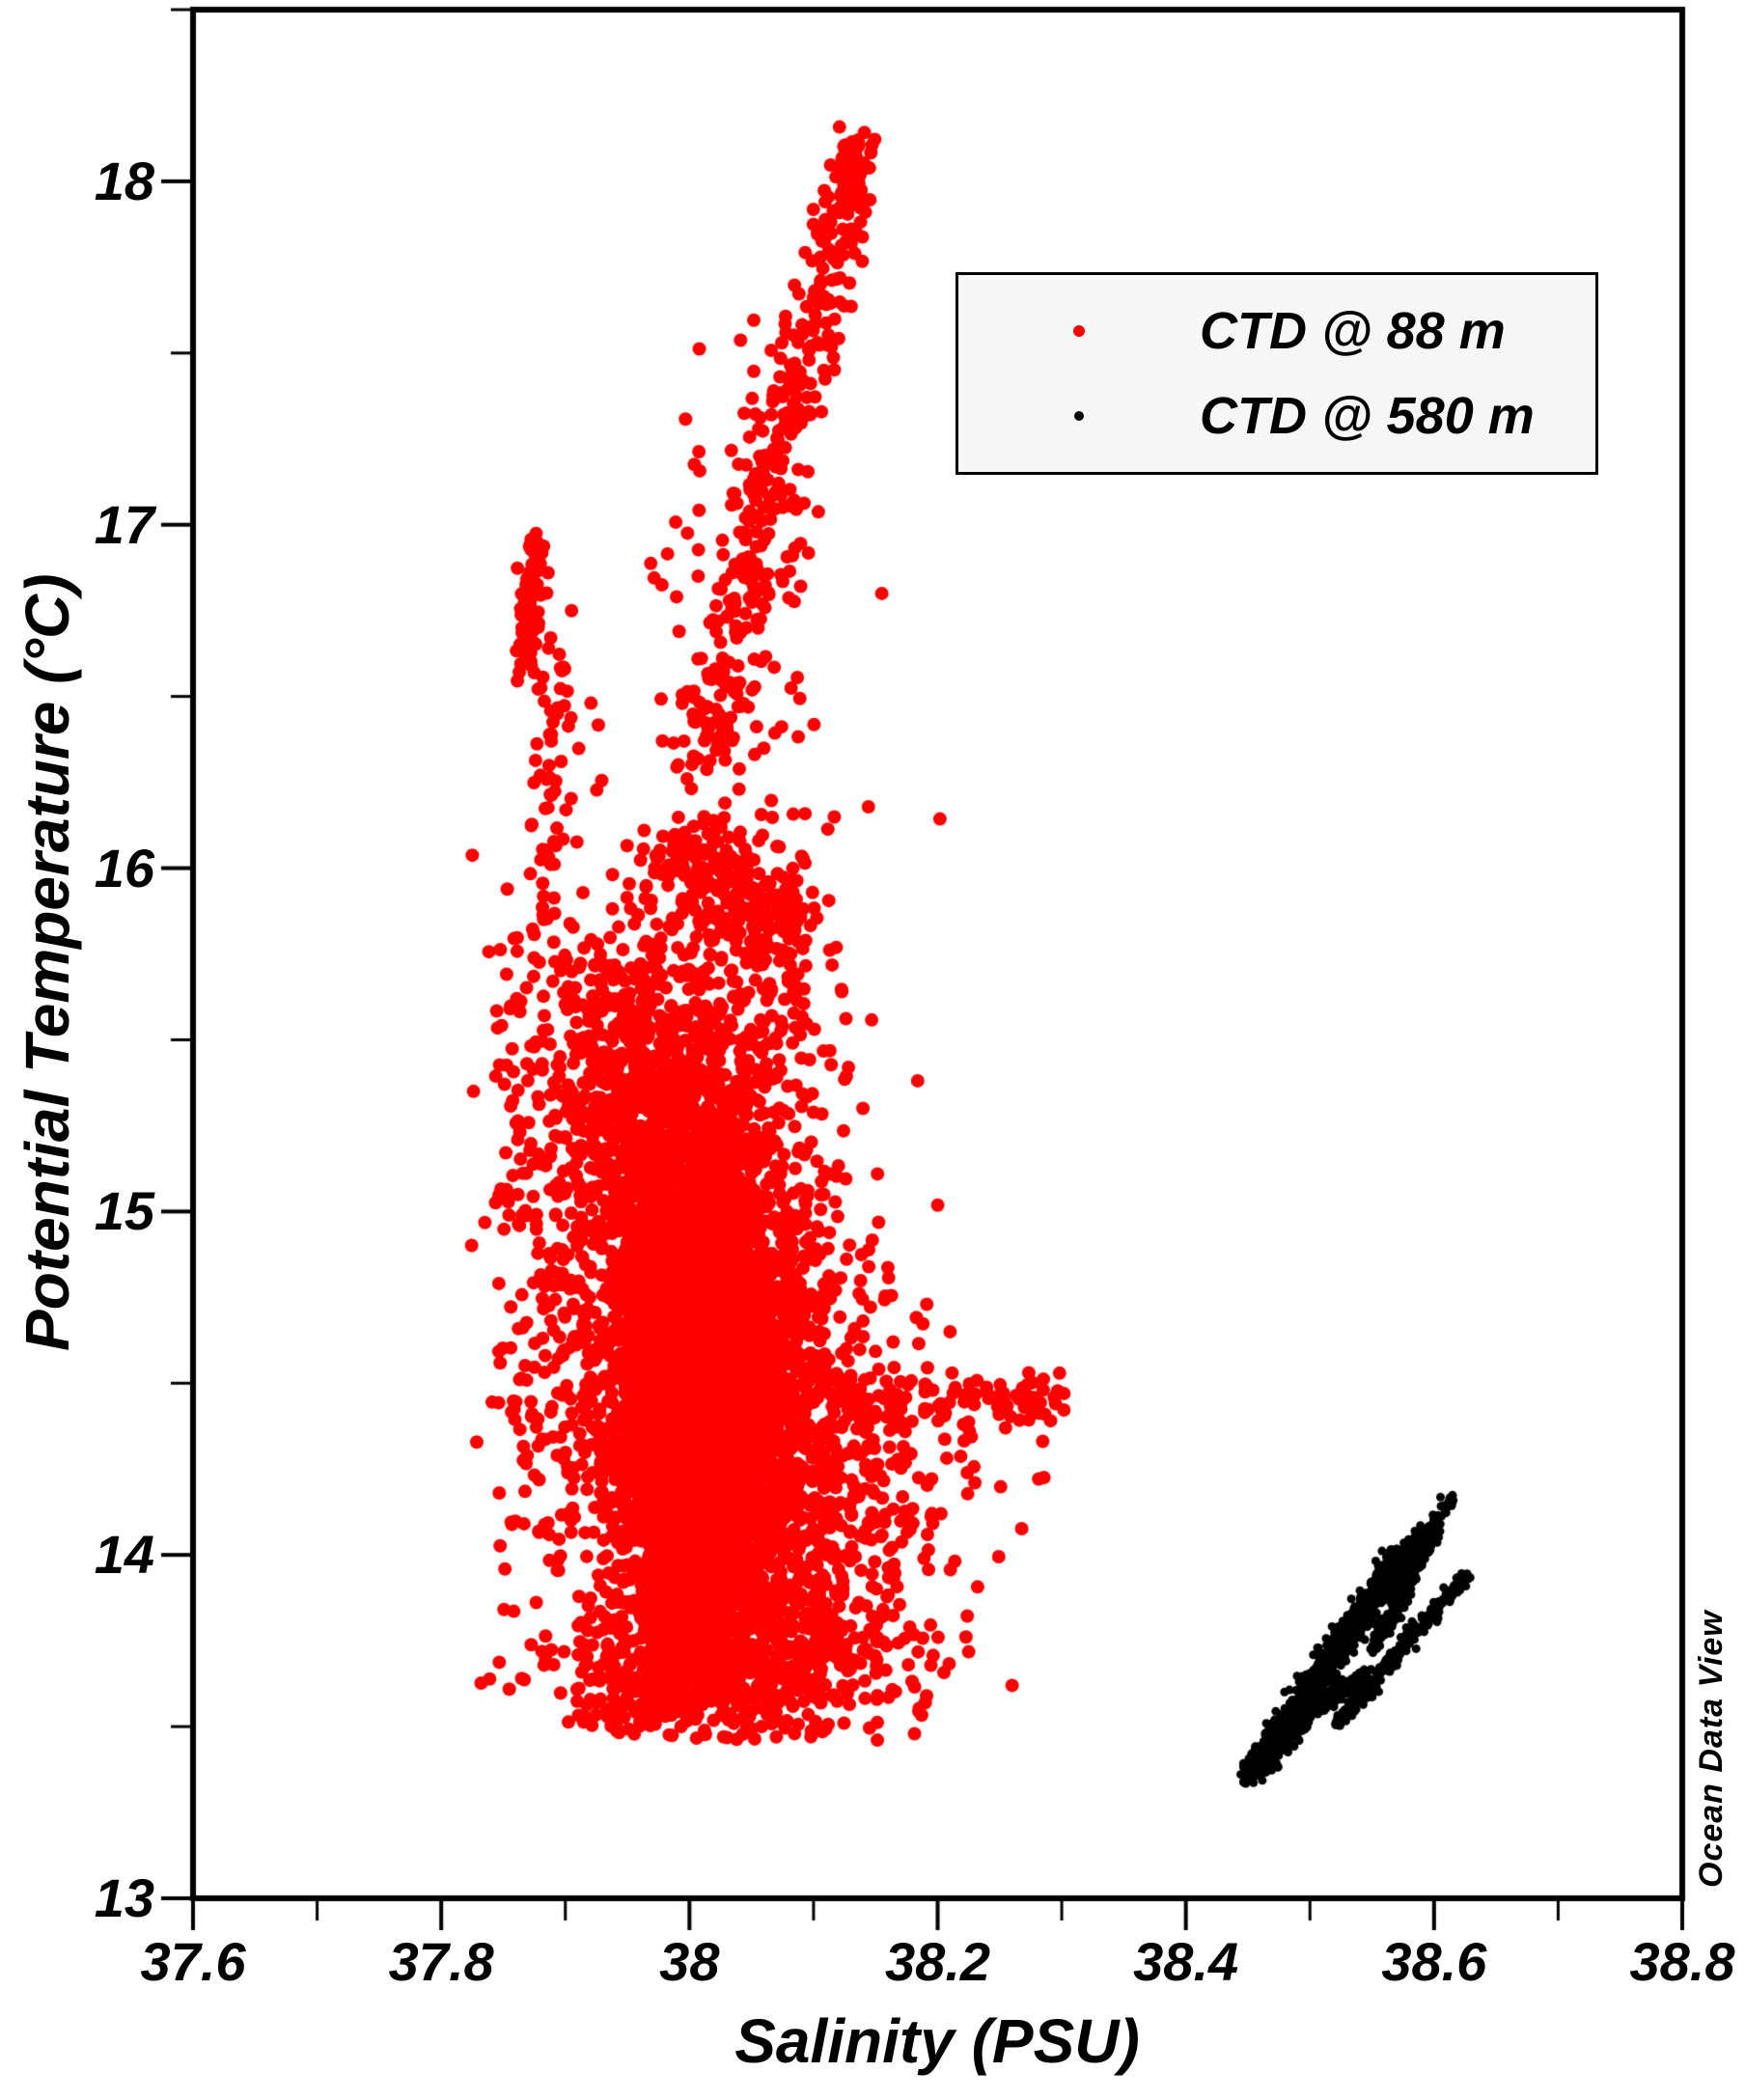 This screenshot has height=2100, width=1745. I want to click on legend-row-ctd-88m: CTD @ 88 m, so click(1276, 331).